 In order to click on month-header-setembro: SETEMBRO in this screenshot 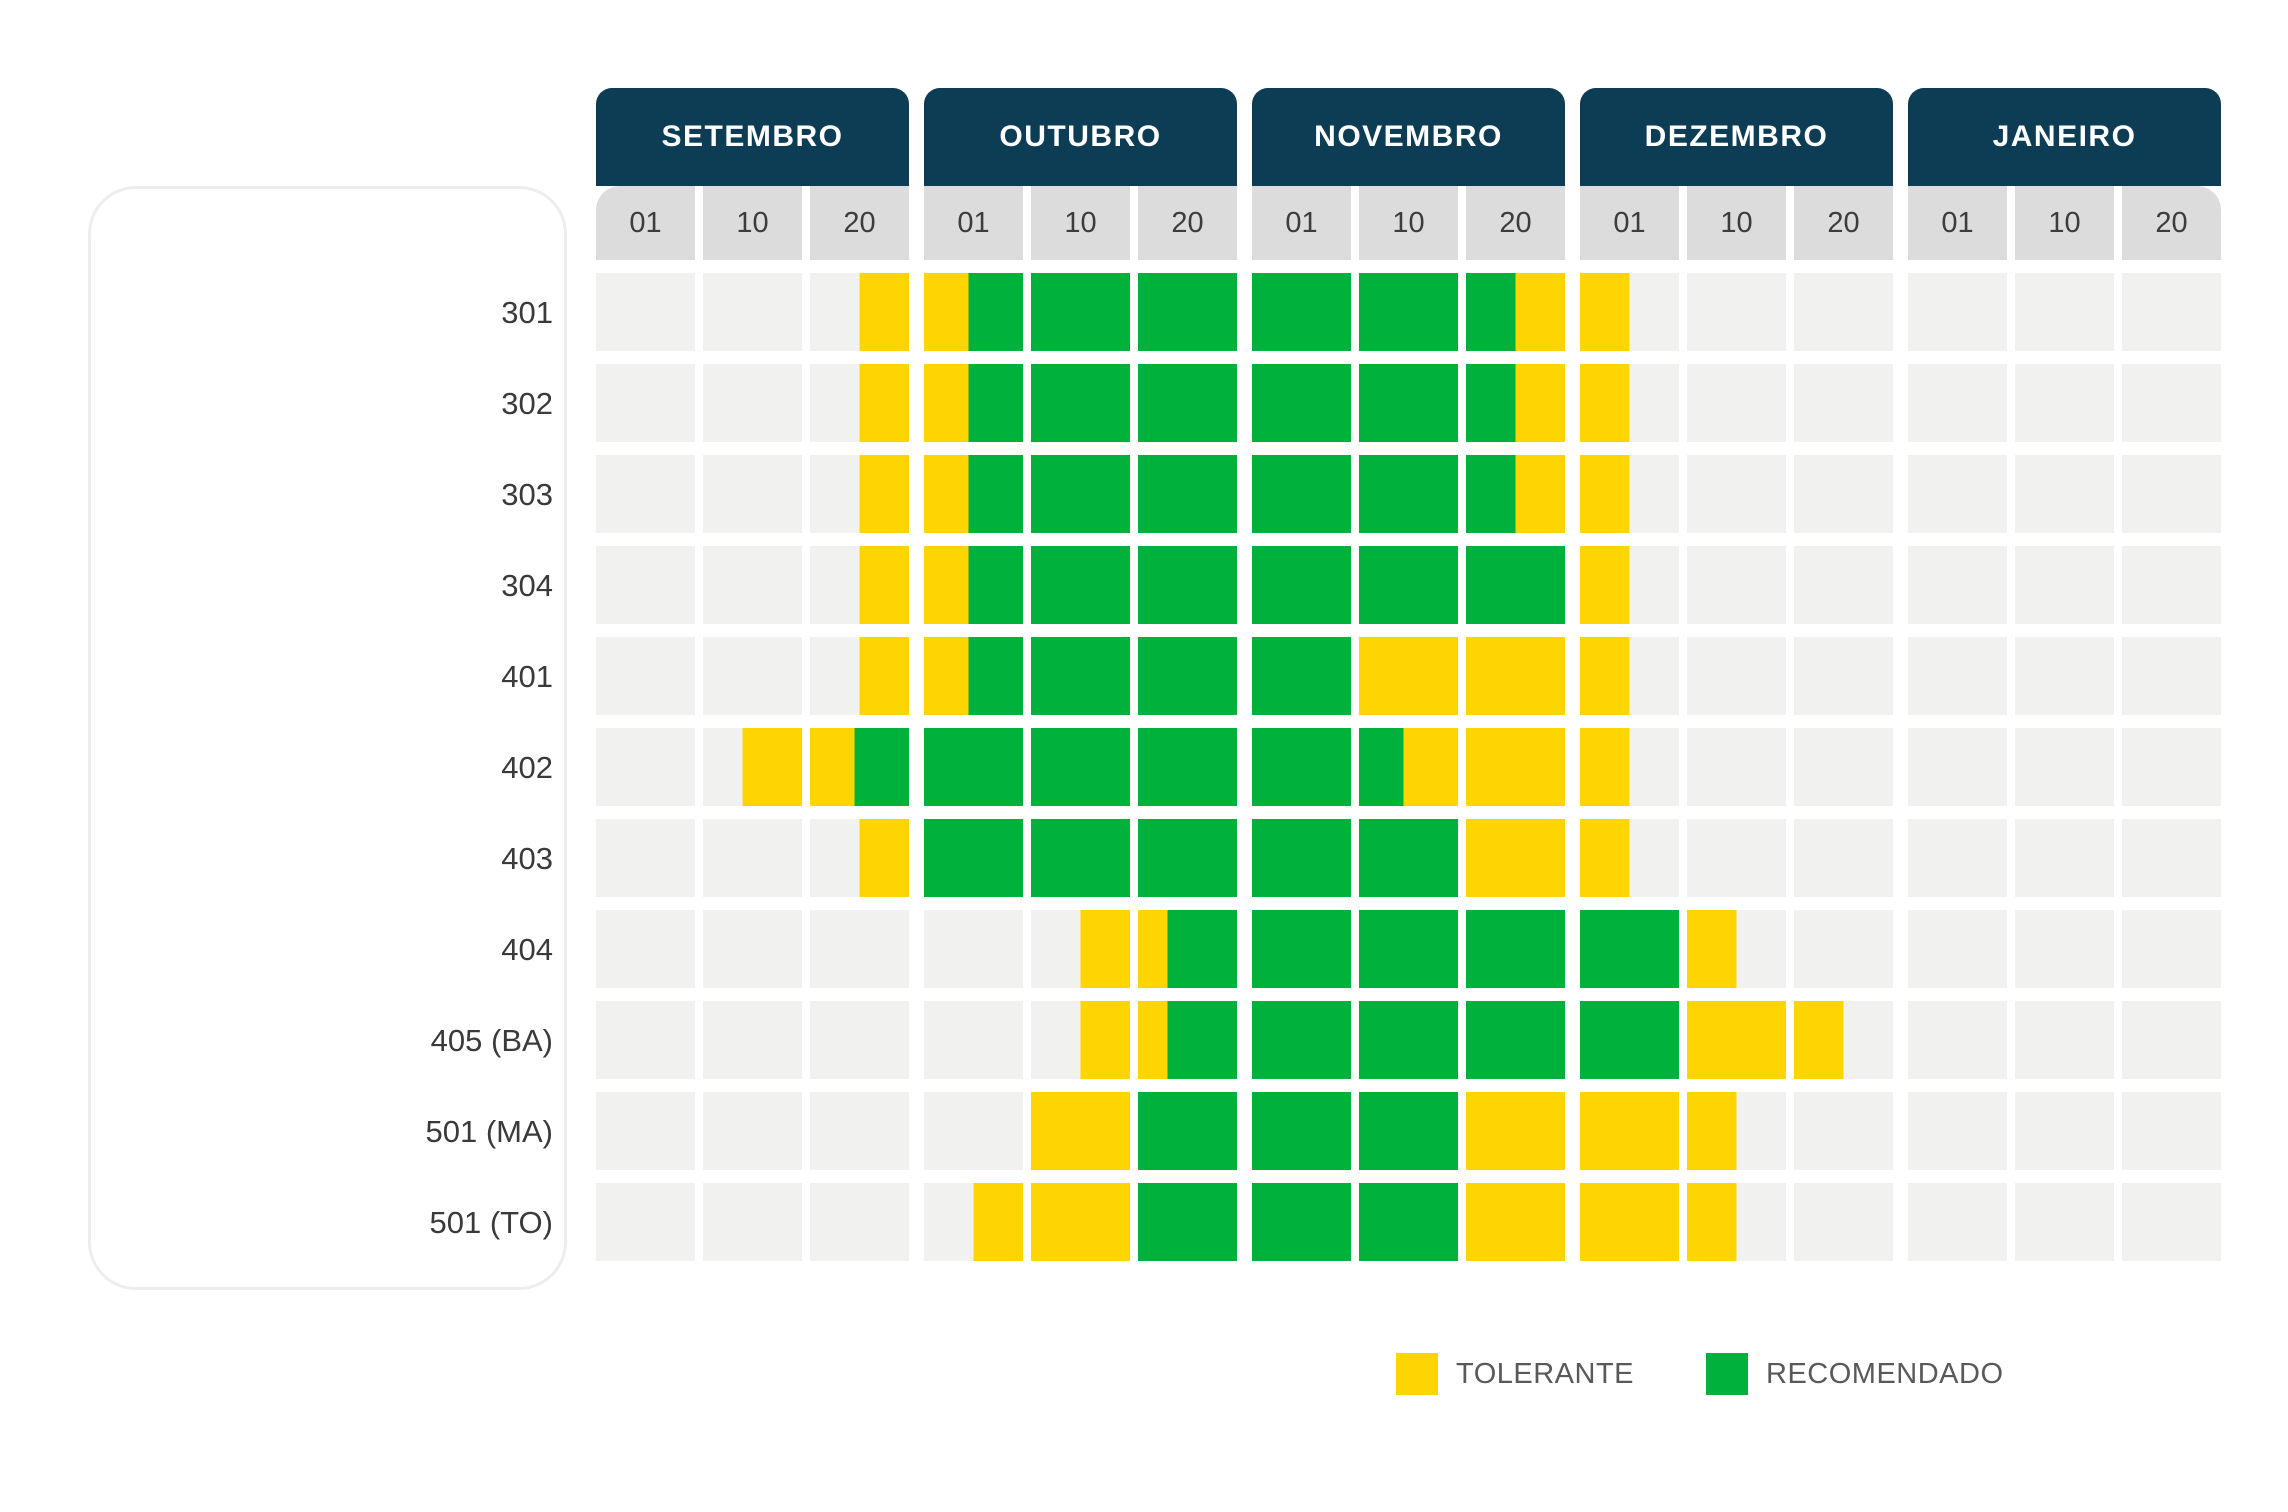, I will do `click(752, 137)`.